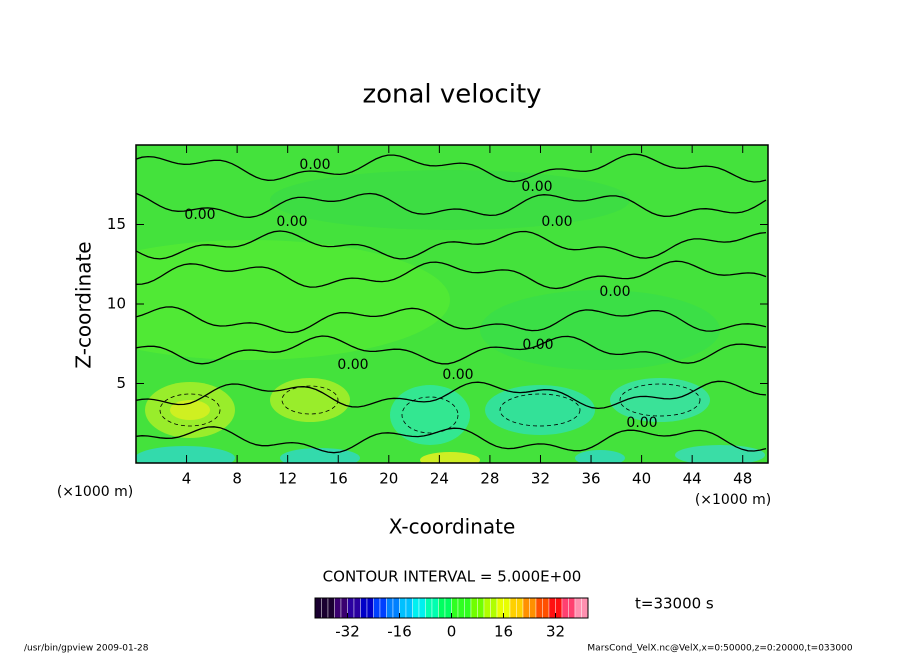  Describe the element at coordinates (503, 632) in the screenshot. I see `colorbar-tick-label: 16` at that location.